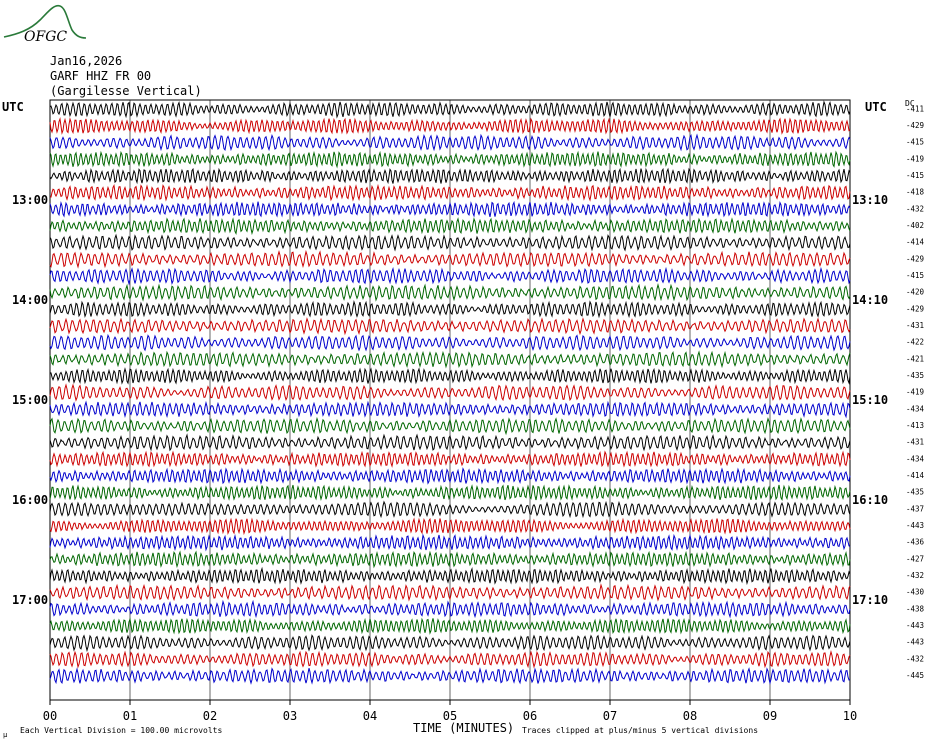  What do you see at coordinates (915, 492) in the screenshot?
I see `dc-offset-value: -435` at bounding box center [915, 492].